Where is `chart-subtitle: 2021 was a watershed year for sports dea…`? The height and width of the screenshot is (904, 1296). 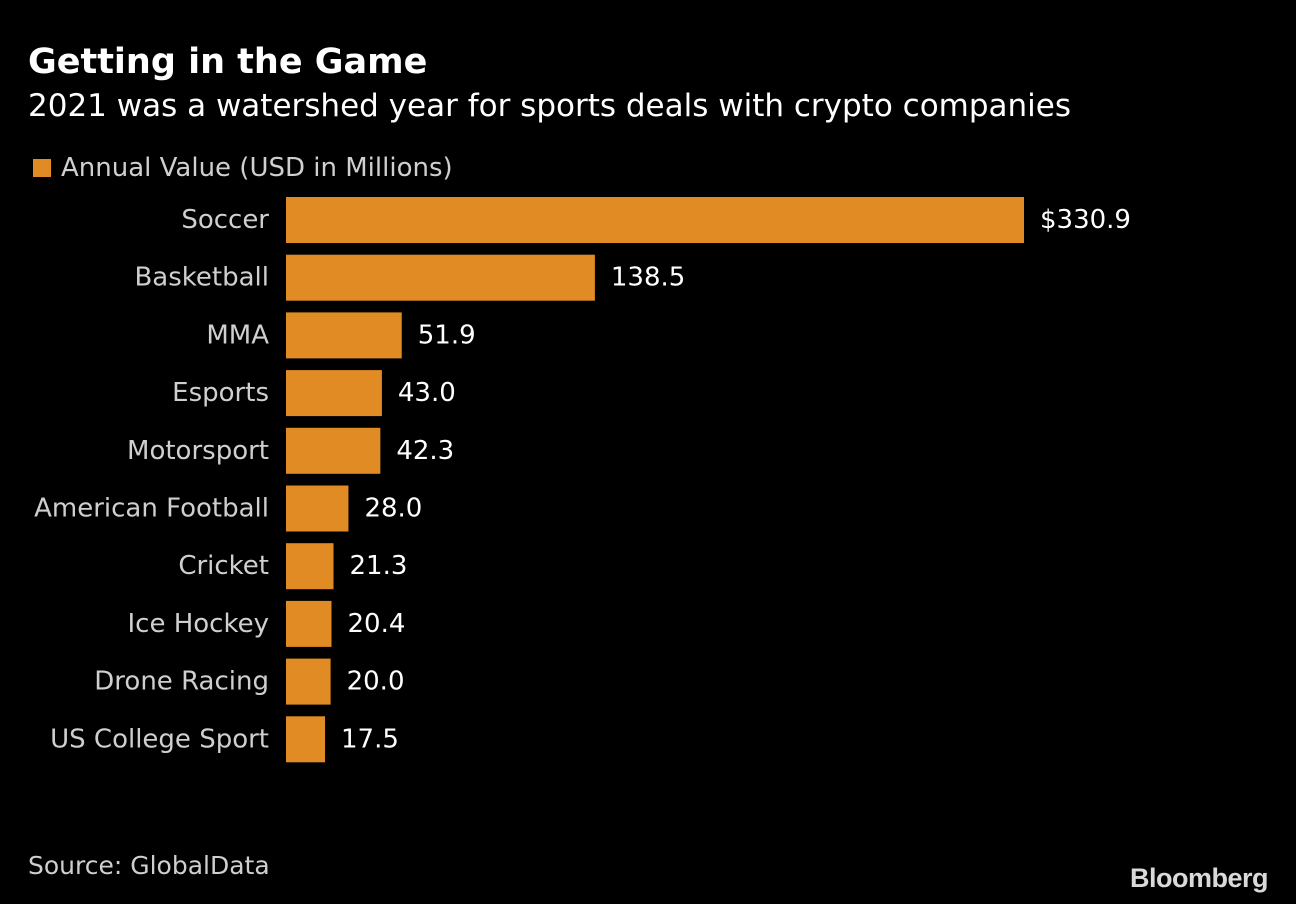 chart-subtitle: 2021 was a watershed year for sports dea… is located at coordinates (550, 106).